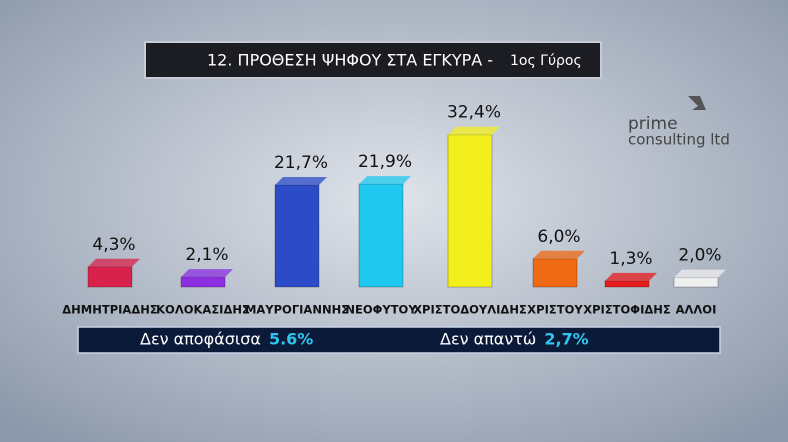 This screenshot has width=788, height=442. Describe the element at coordinates (546, 61) in the screenshot. I see `chart-subtitle: 1ος Γύρος` at that location.